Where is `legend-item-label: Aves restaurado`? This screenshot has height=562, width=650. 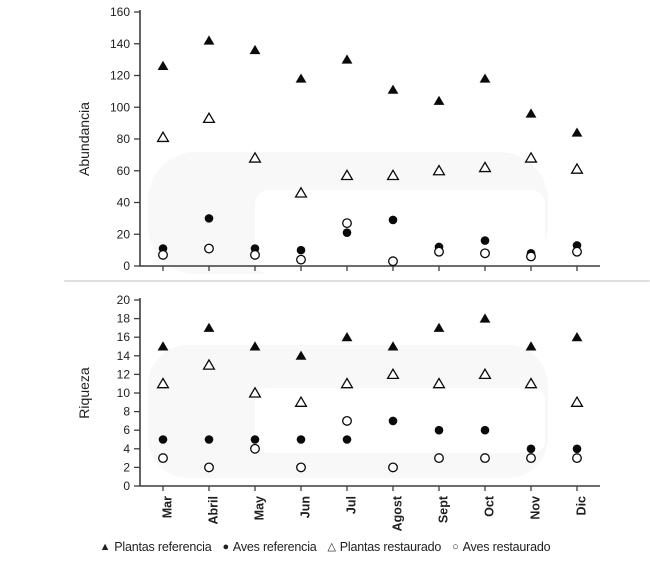
legend-item-label: Aves restaurado is located at coordinates (506, 547).